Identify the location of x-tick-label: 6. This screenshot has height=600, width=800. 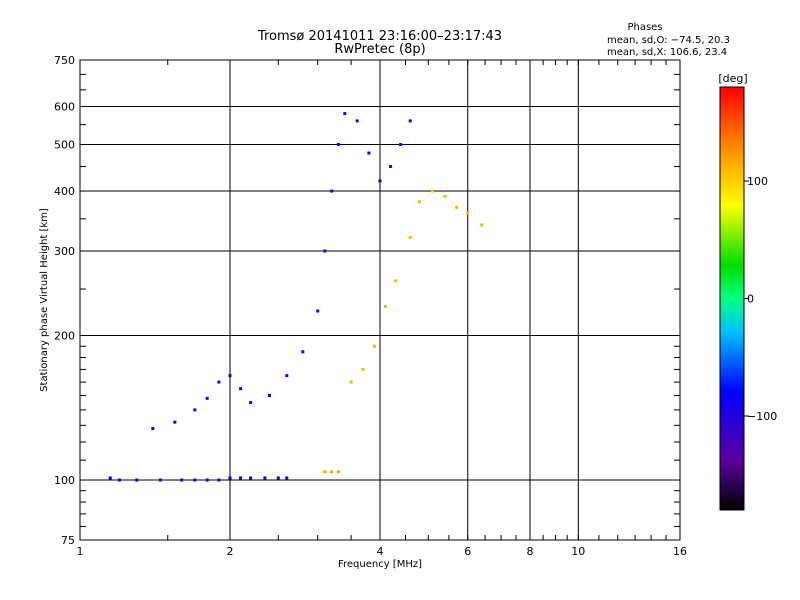
(467, 551).